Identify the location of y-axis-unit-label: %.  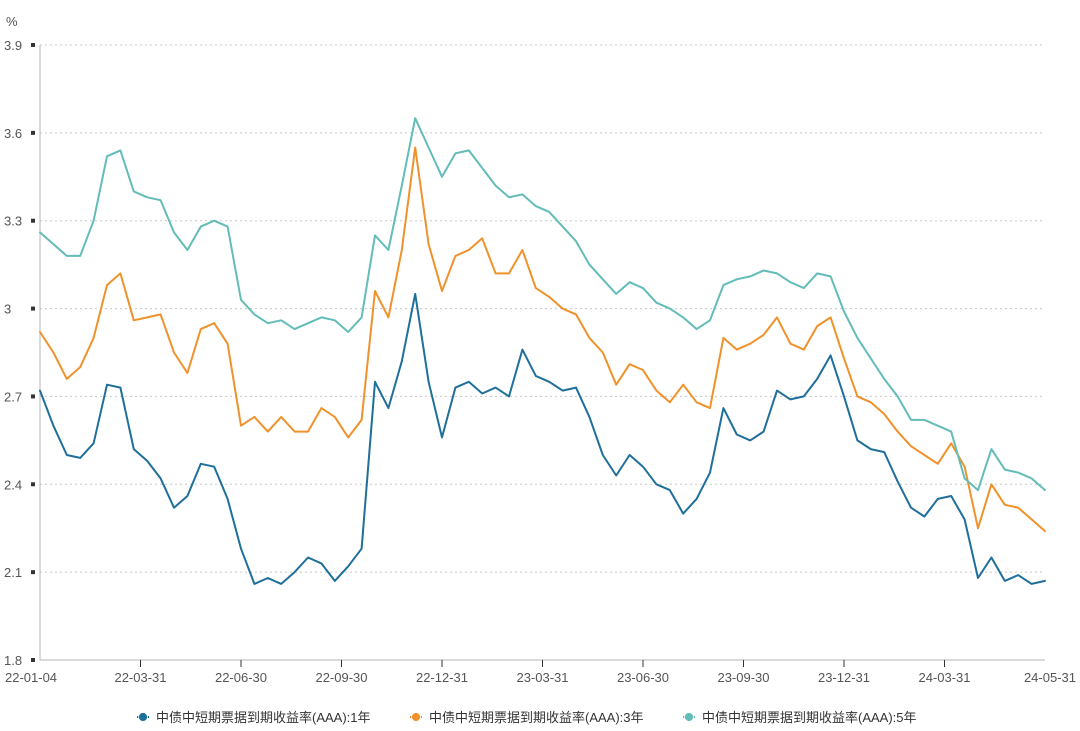
(12, 21).